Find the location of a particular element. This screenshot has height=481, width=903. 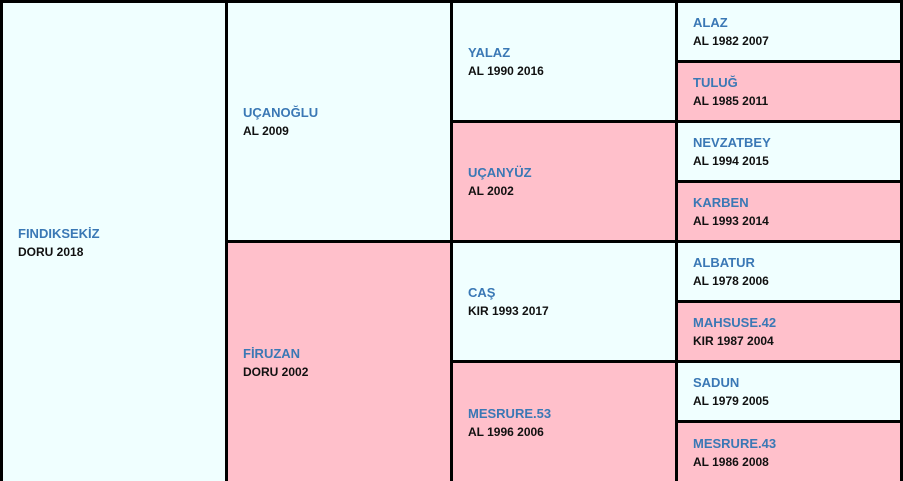

grandparent-name-link: MESRURE.53 is located at coordinates (510, 413).